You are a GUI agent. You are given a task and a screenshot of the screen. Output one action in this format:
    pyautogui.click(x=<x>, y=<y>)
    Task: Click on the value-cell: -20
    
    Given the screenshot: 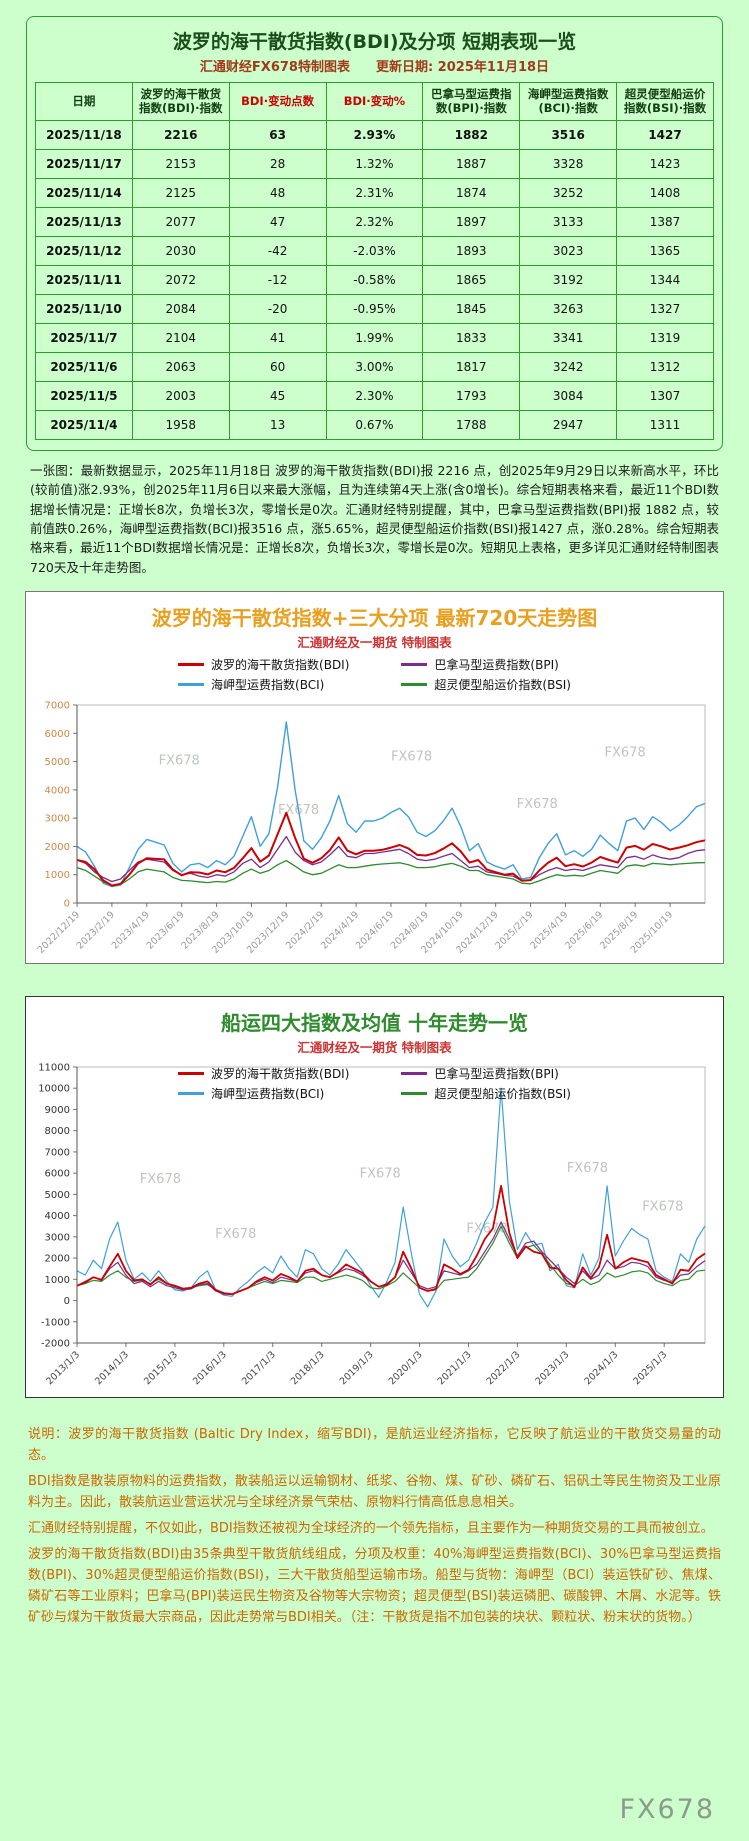 What is the action you would take?
    pyautogui.click(x=277, y=308)
    